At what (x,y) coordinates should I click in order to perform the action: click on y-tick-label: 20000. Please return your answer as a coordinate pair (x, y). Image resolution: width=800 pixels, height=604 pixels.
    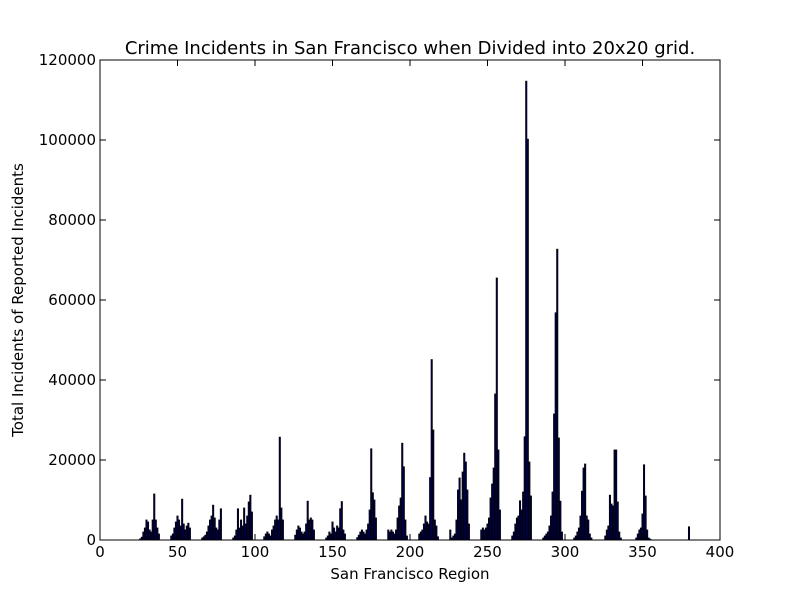
    Looking at the image, I should click on (72, 460).